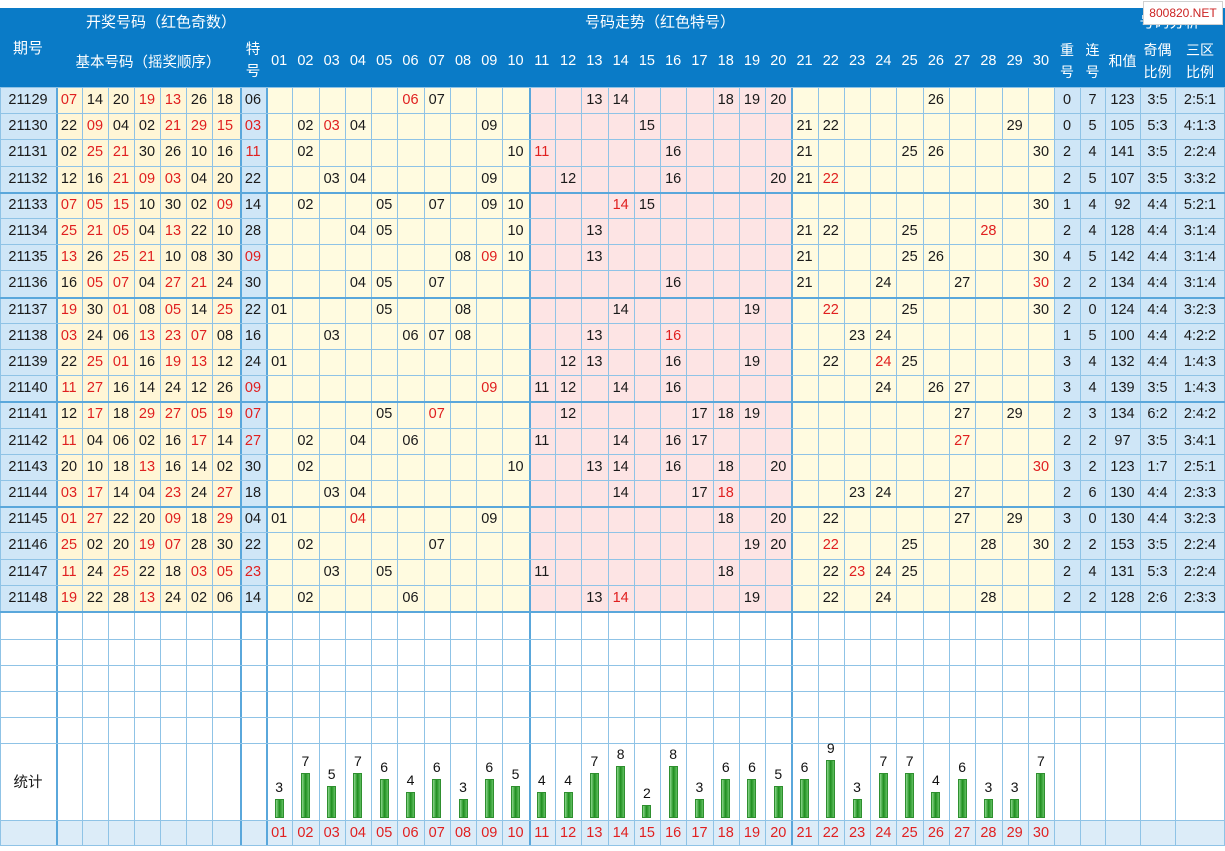  Describe the element at coordinates (1157, 283) in the screenshot. I see `odd-even-ratio: 4:4` at that location.